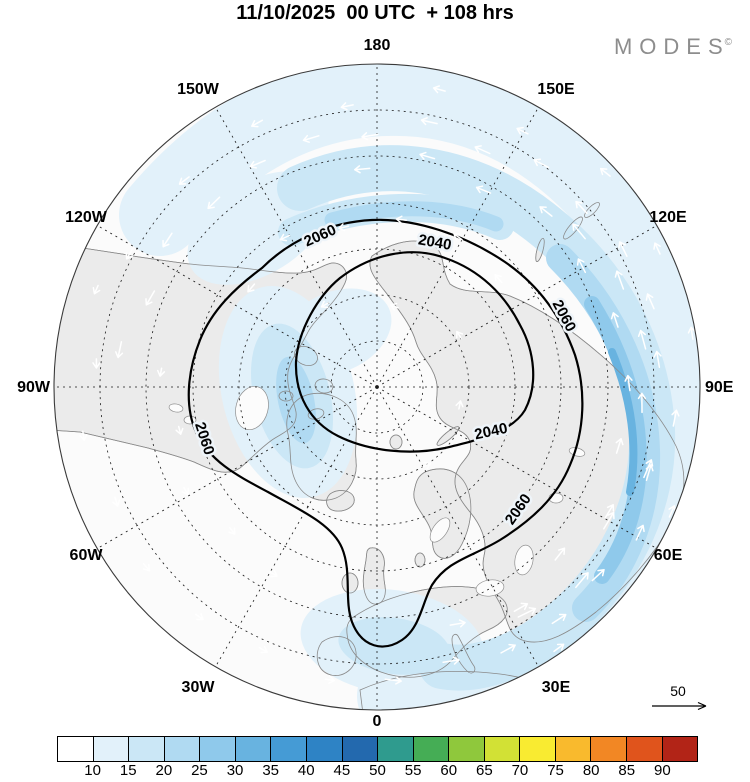 The height and width of the screenshot is (782, 750). What do you see at coordinates (678, 691) in the screenshot?
I see `wind-scale-value: 50` at bounding box center [678, 691].